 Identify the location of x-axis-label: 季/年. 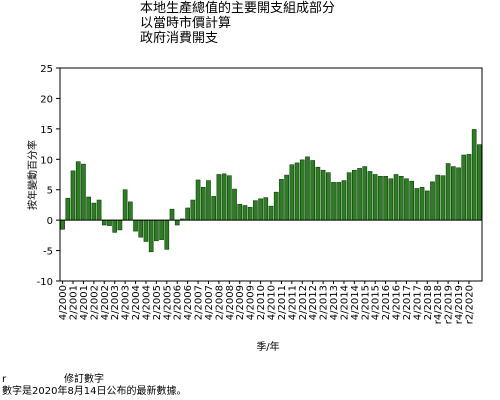
(267, 346).